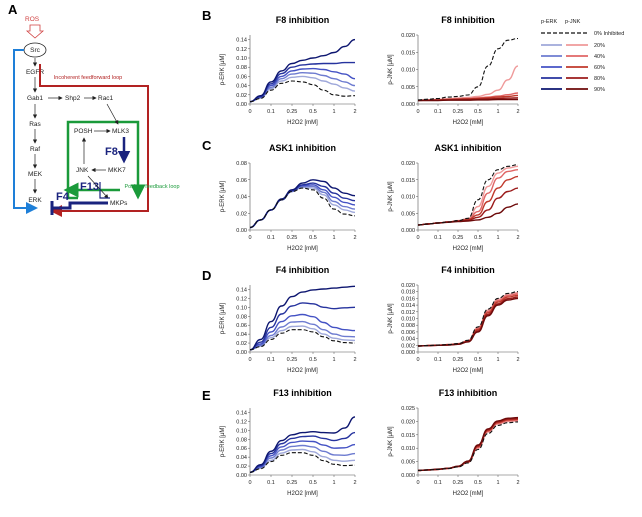  Describe the element at coordinates (35, 72) in the screenshot. I see `node-egfr: EGFR` at that location.